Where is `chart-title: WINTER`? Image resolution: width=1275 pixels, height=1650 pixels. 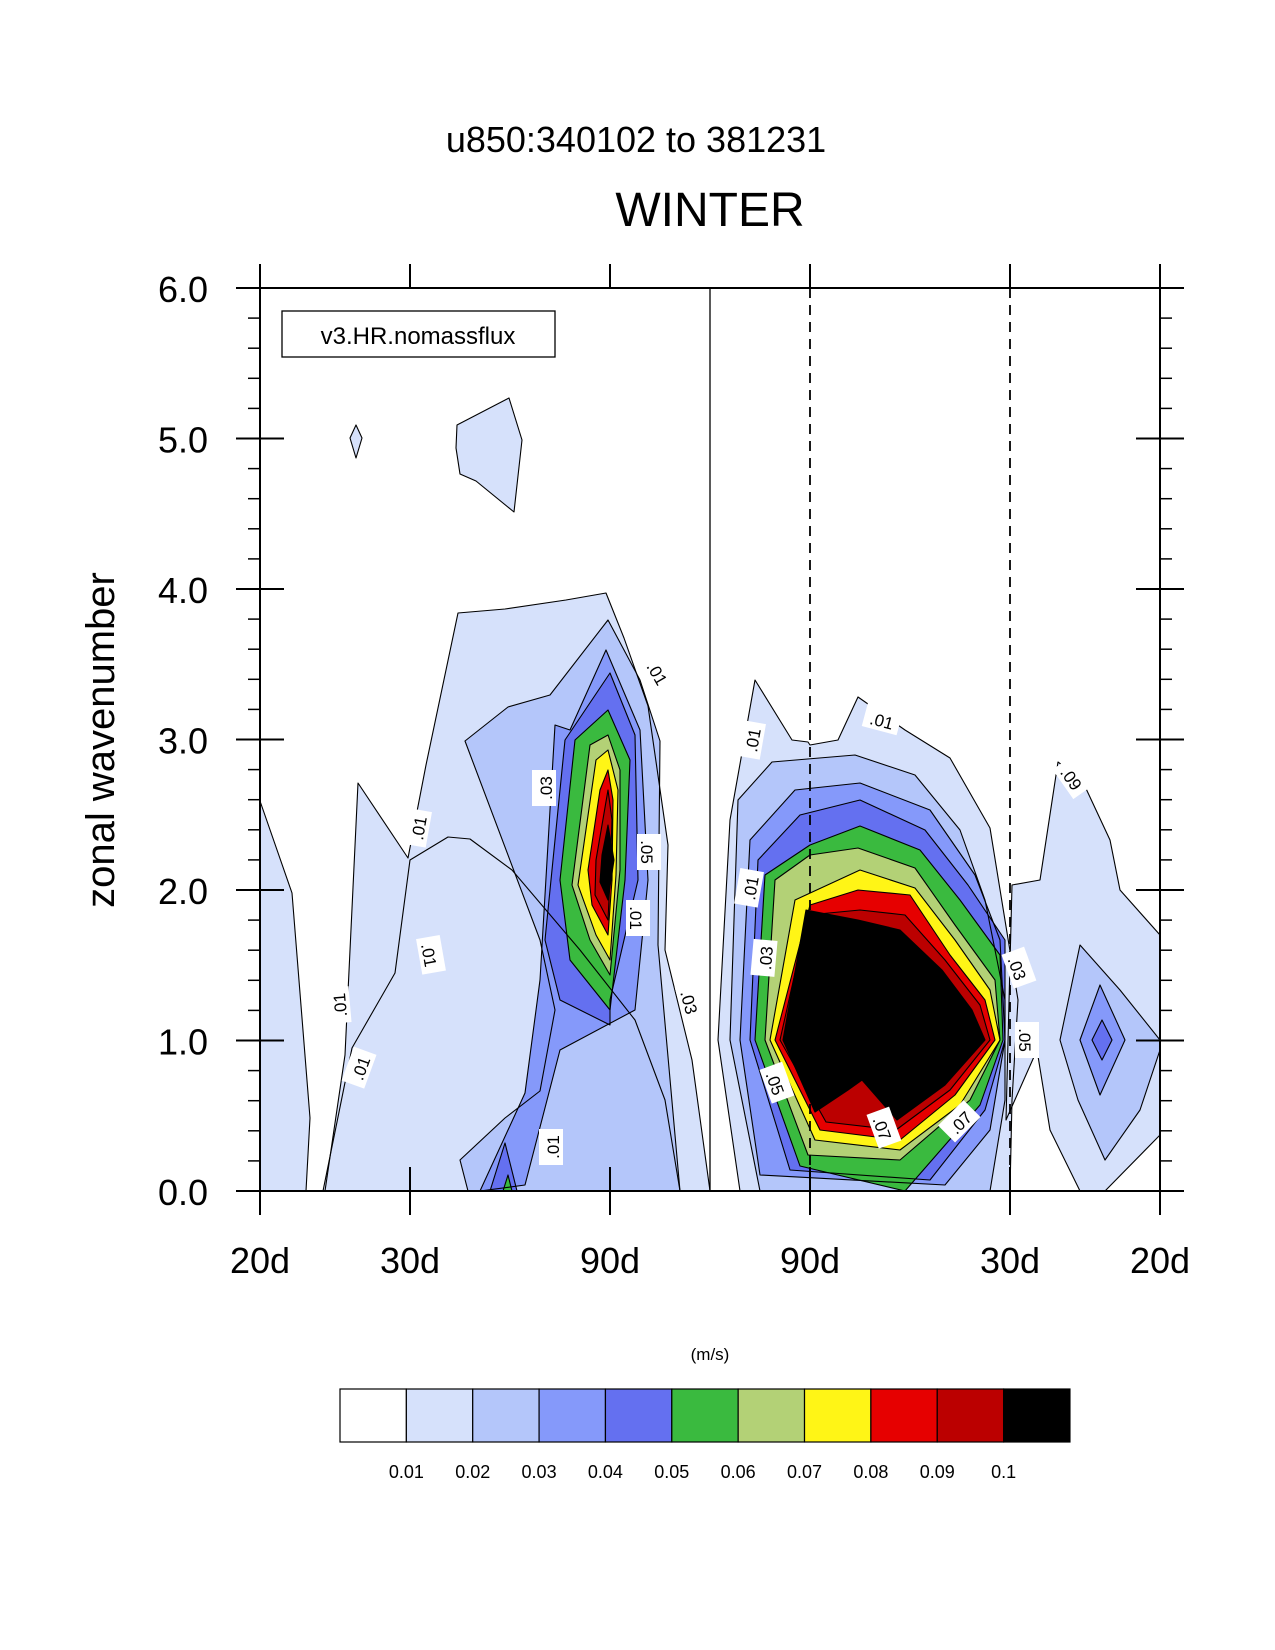
chart-title: WINTER is located at coordinates (709, 210).